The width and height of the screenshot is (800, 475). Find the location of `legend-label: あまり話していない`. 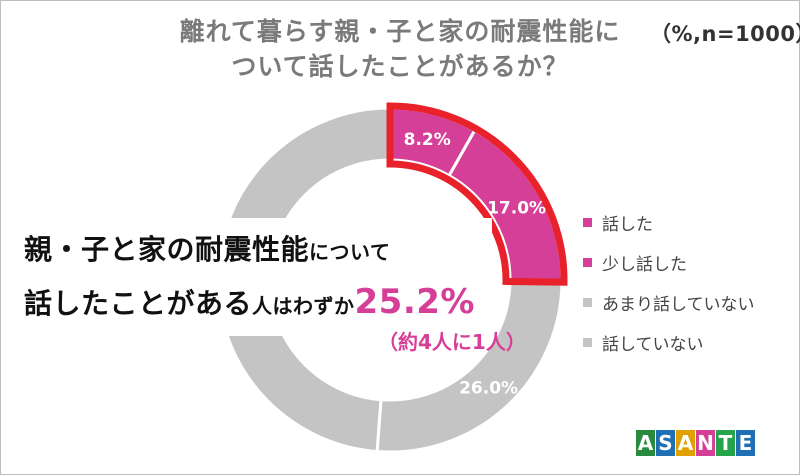

legend-label: あまり話していない is located at coordinates (678, 304).